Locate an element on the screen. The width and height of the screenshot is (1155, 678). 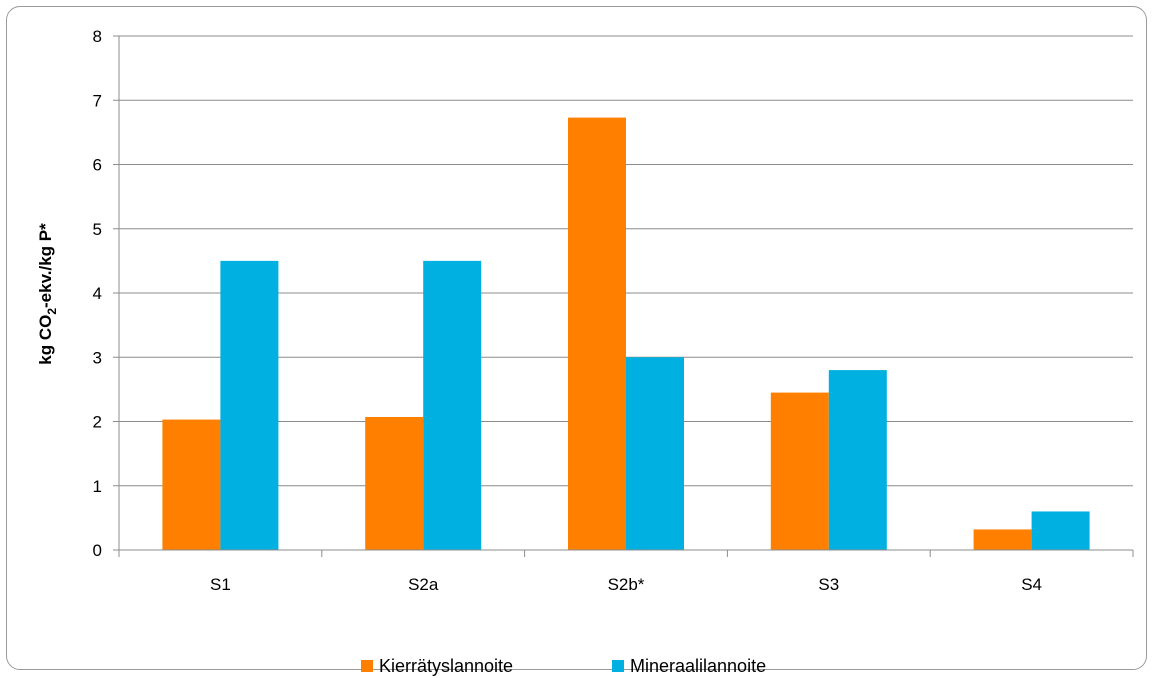
y-tick-label-1: 1 is located at coordinates (97, 486).